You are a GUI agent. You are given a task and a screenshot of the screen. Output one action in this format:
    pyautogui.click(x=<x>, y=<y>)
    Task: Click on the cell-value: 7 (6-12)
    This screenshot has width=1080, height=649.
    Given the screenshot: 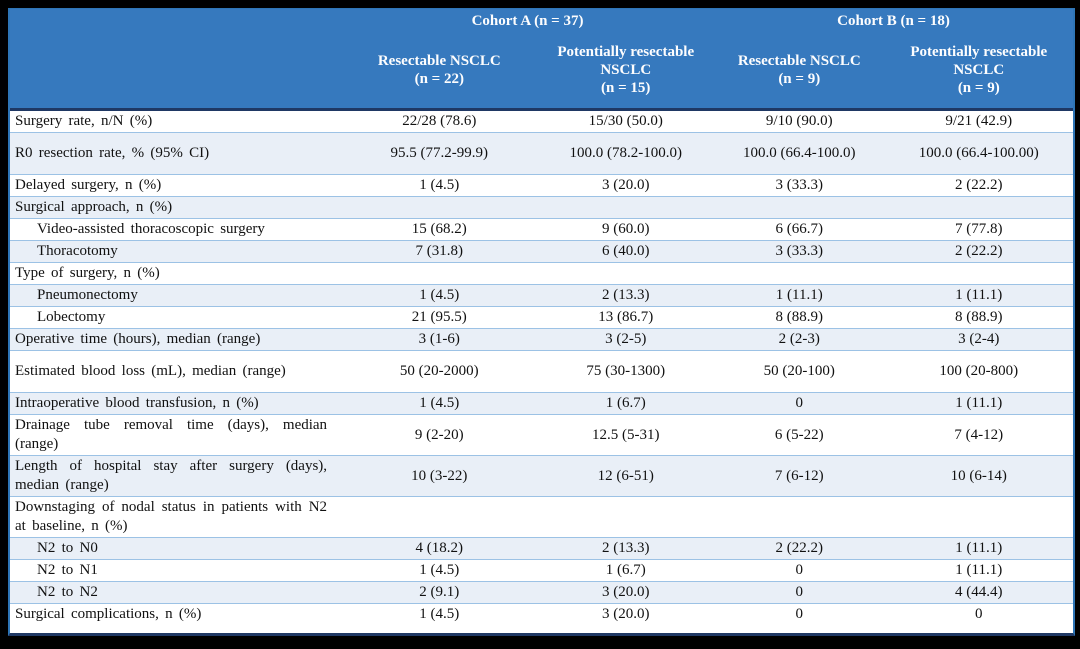 What is the action you would take?
    pyautogui.click(x=799, y=475)
    